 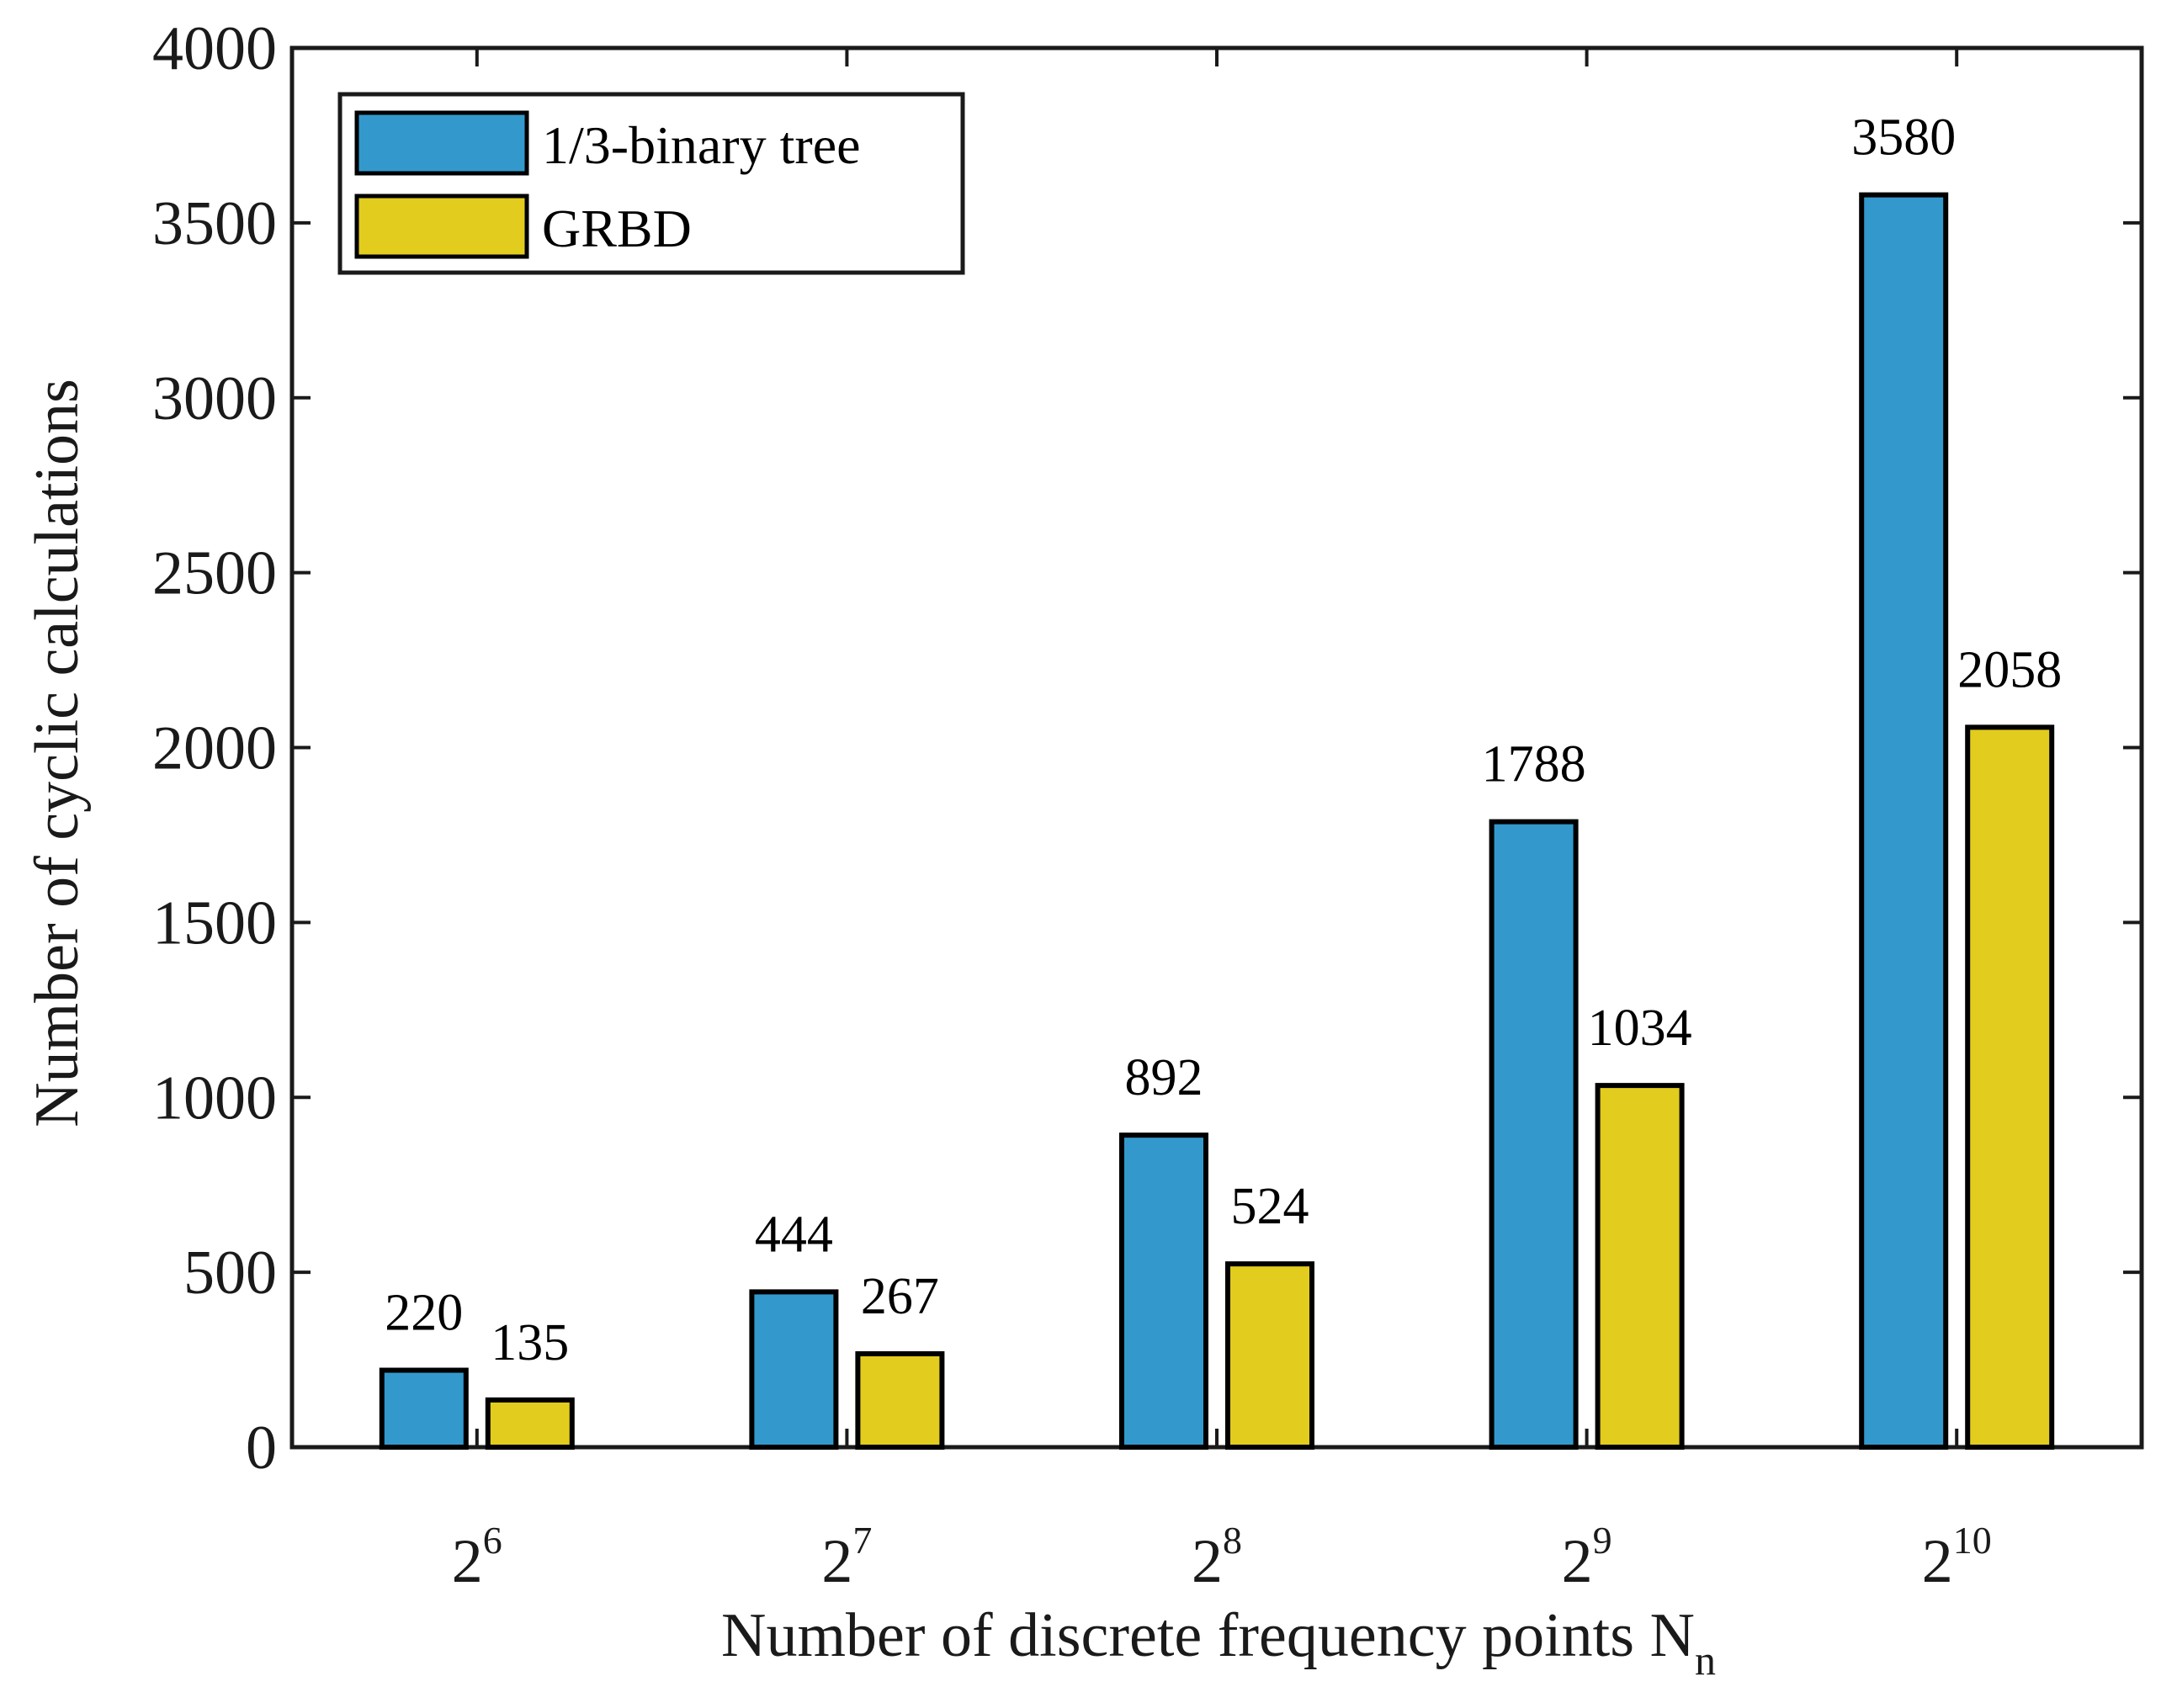 What do you see at coordinates (441, 227) in the screenshot?
I see `legend-swatch-grbd` at bounding box center [441, 227].